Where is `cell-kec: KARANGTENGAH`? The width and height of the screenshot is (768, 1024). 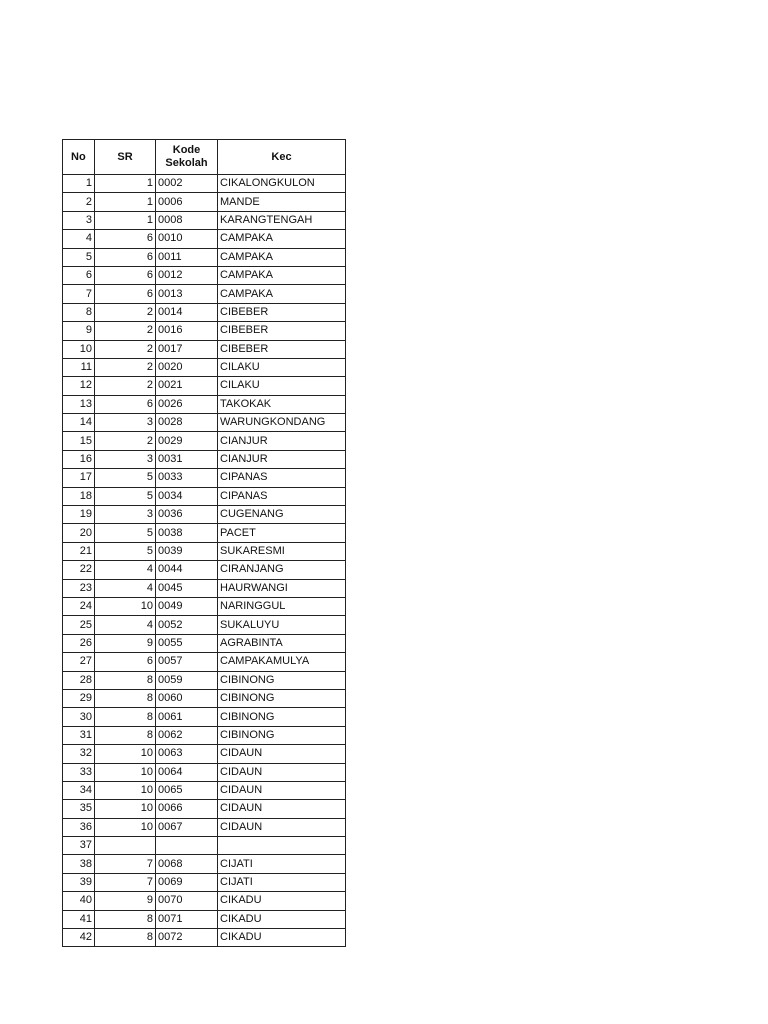
cell-kec: KARANGTENGAH is located at coordinates (281, 220).